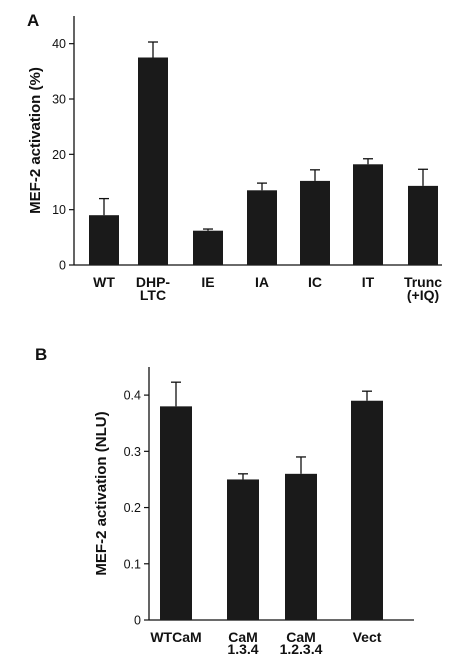 This screenshot has height=654, width=463. I want to click on y-tick-label: 0.1, so click(132, 564).